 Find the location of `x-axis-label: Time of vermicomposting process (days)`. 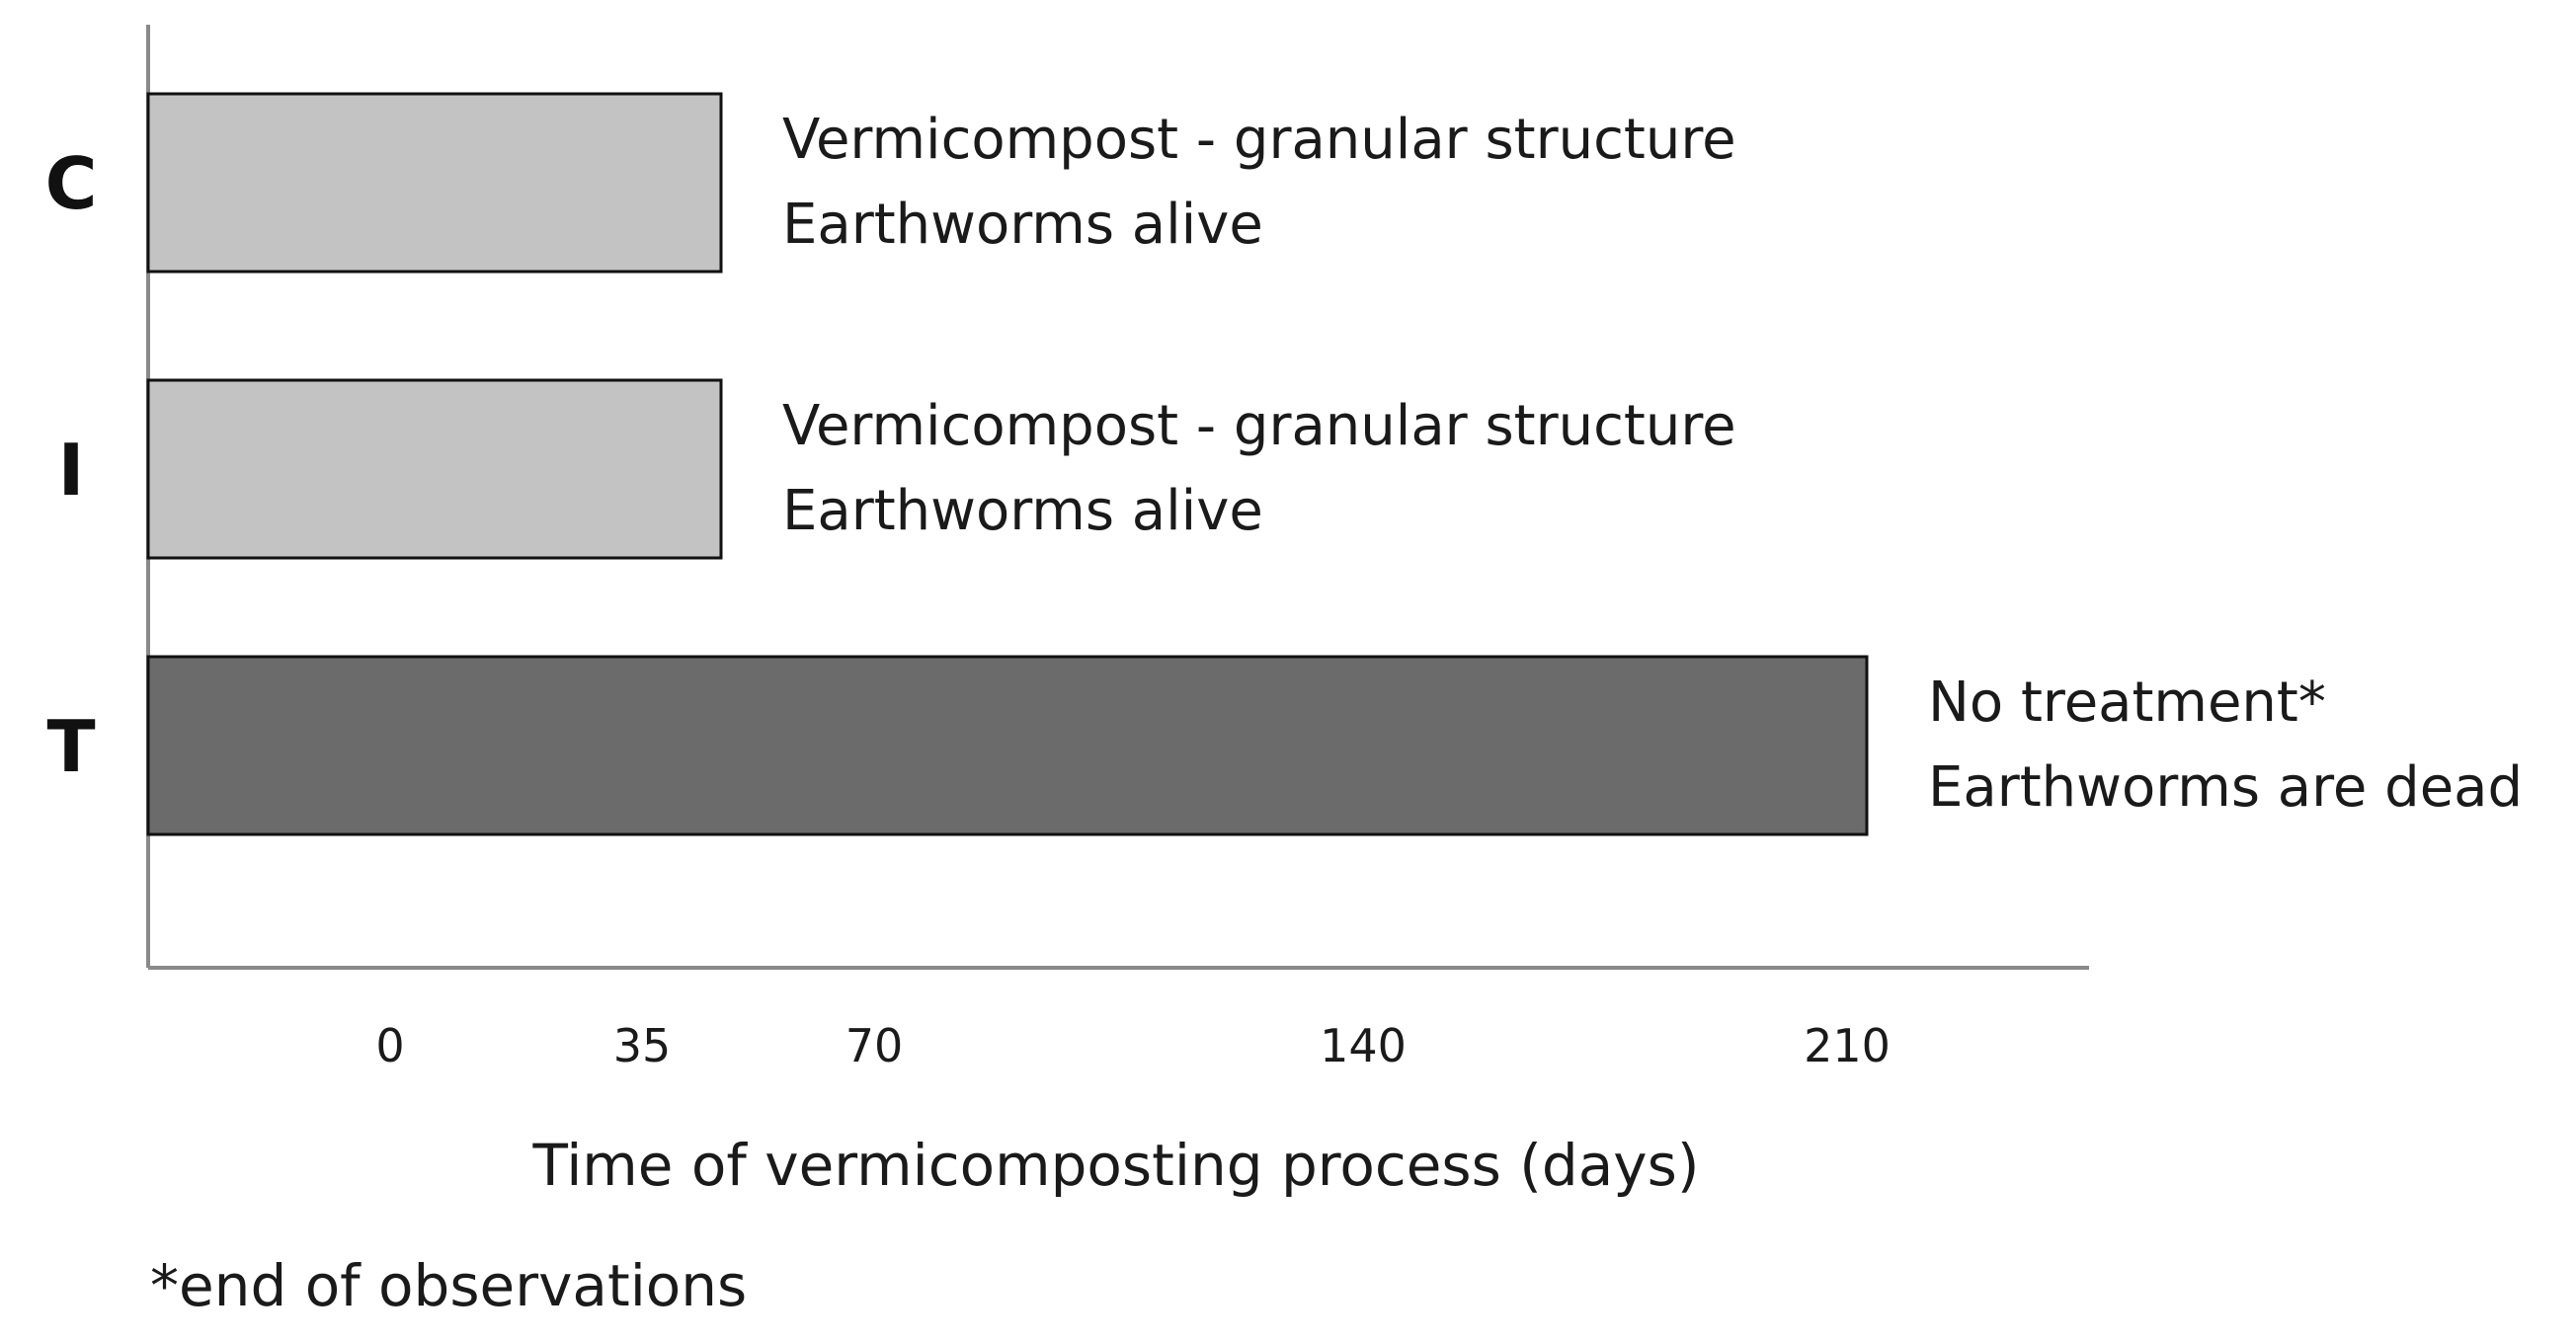

x-axis-label: Time of vermicomposting process (days) is located at coordinates (1116, 1165).